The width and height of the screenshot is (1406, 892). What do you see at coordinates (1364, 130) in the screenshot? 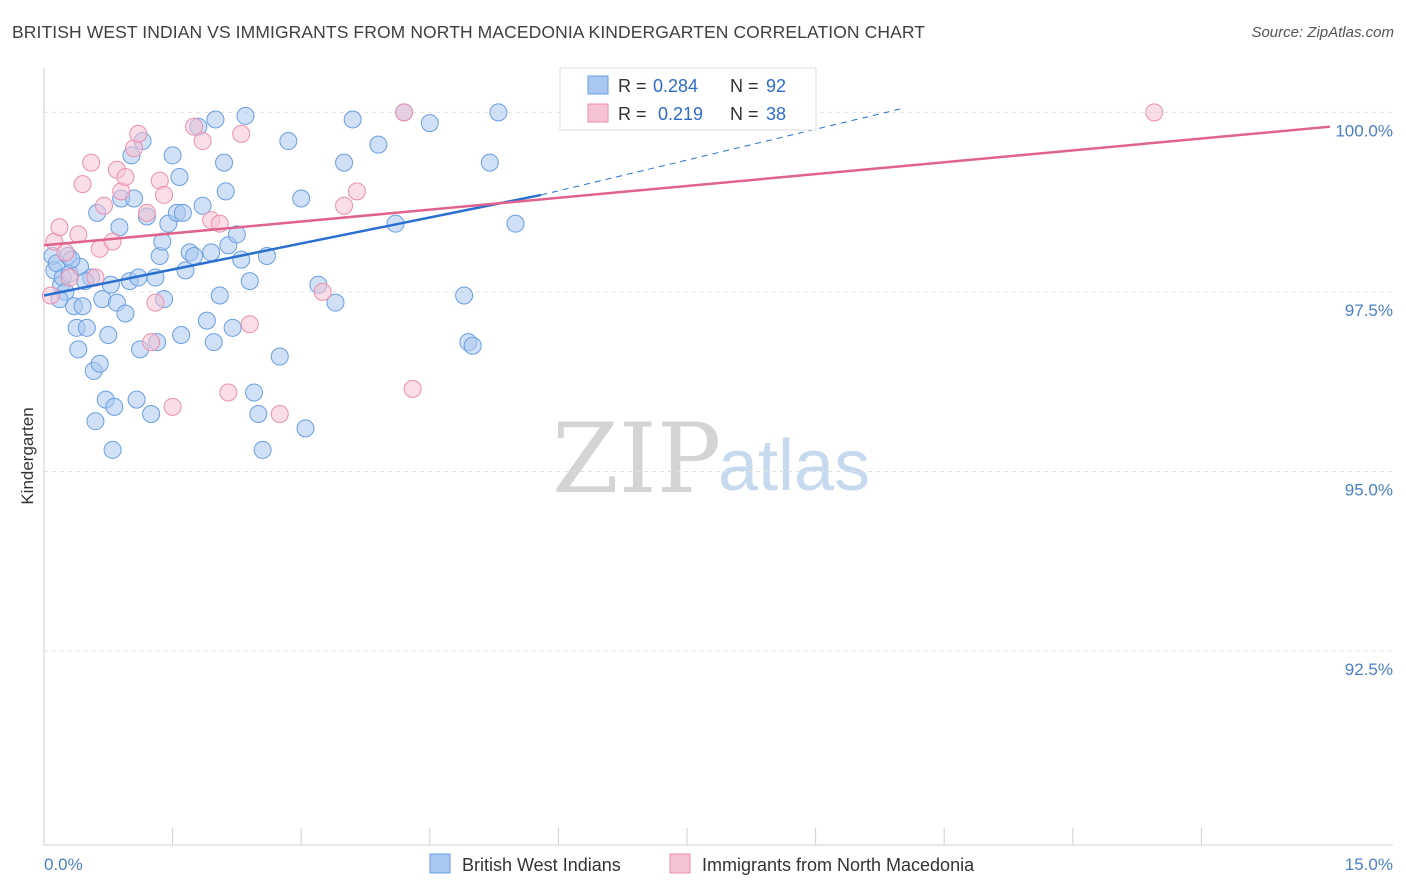
I see `y-tick-label-0: 100.0%` at bounding box center [1364, 130].